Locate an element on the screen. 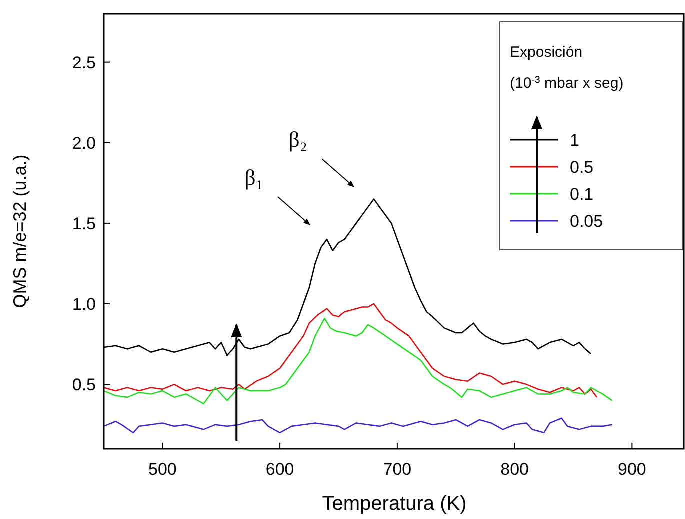 The height and width of the screenshot is (519, 685). legend-title: Exposición (10$^{-3}$ mbar x seg) is located at coordinates (567, 68).